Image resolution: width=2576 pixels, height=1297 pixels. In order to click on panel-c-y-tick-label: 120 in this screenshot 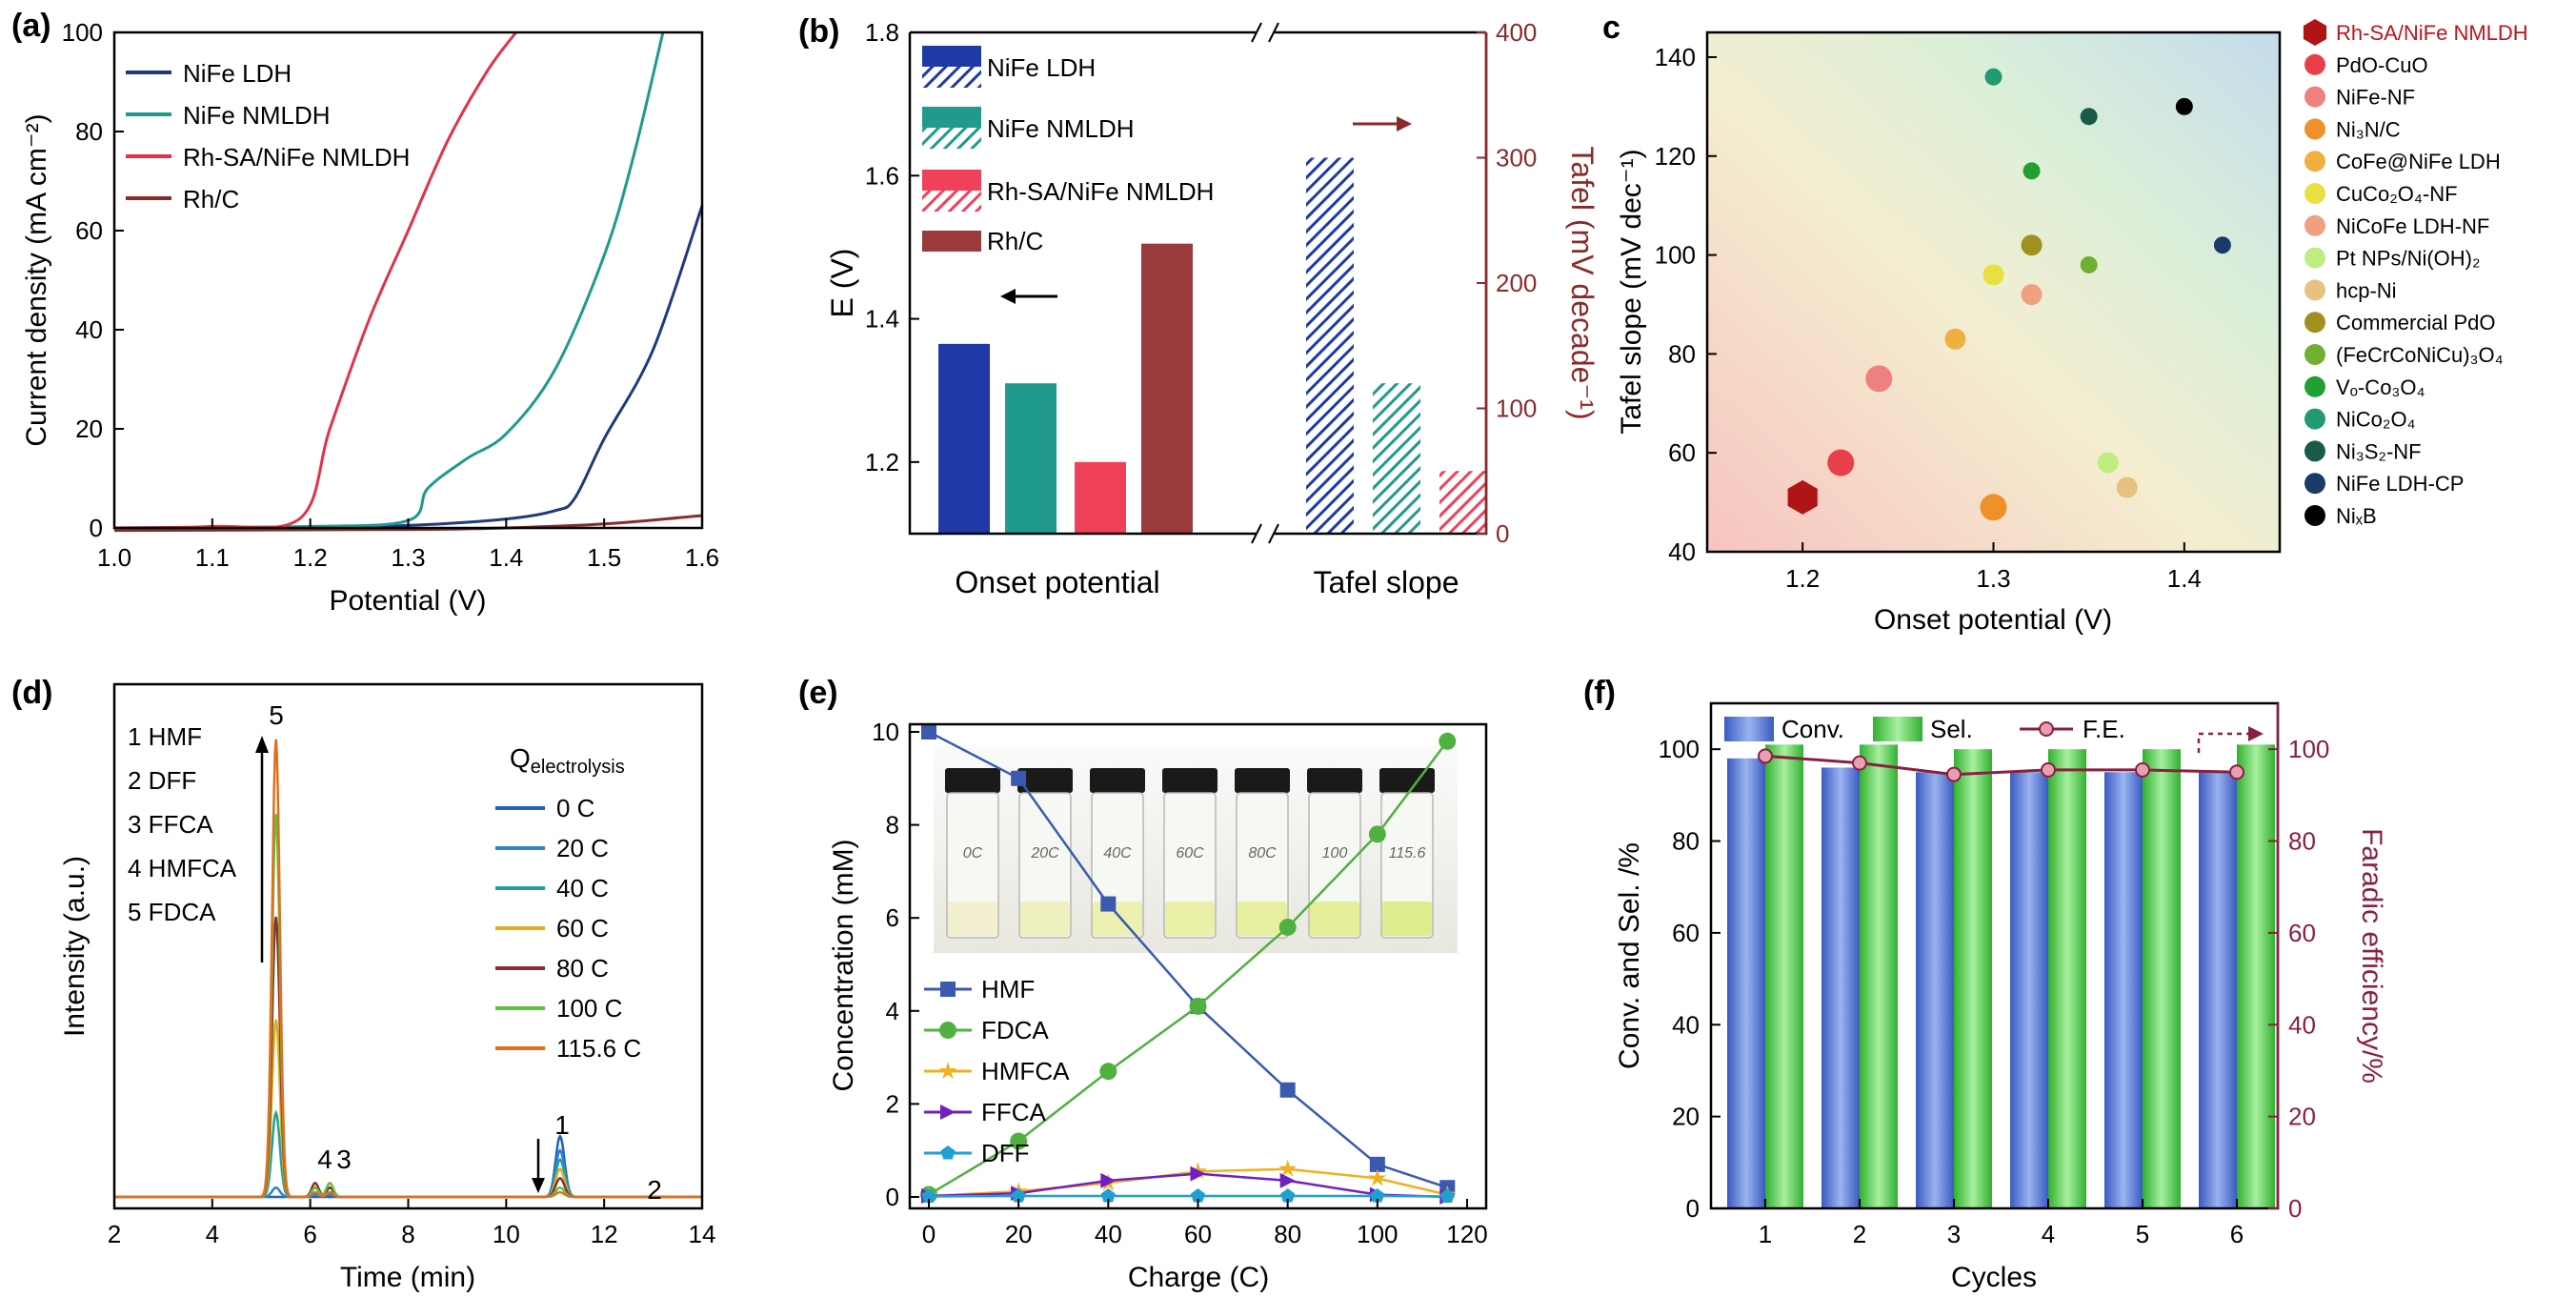, I will do `click(1675, 157)`.